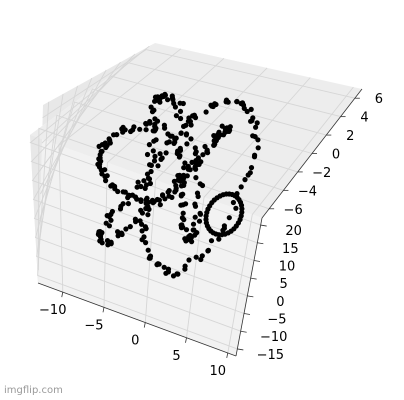  What do you see at coordinates (135, 341) in the screenshot?
I see `x-tick-label: 0` at bounding box center [135, 341].